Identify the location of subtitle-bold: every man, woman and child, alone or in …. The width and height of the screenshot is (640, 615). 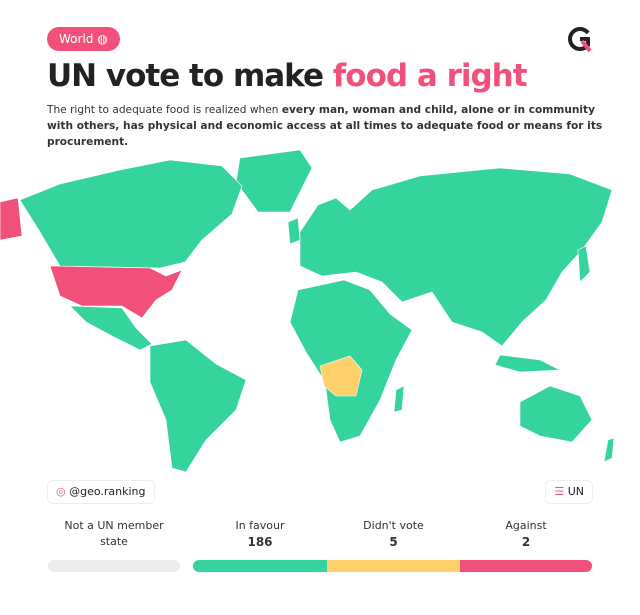
(325, 126).